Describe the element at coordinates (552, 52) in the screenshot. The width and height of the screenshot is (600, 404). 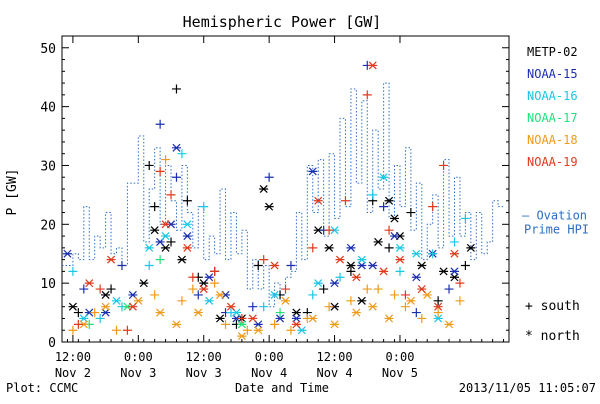
I see `legend-entry: METP-02` at that location.